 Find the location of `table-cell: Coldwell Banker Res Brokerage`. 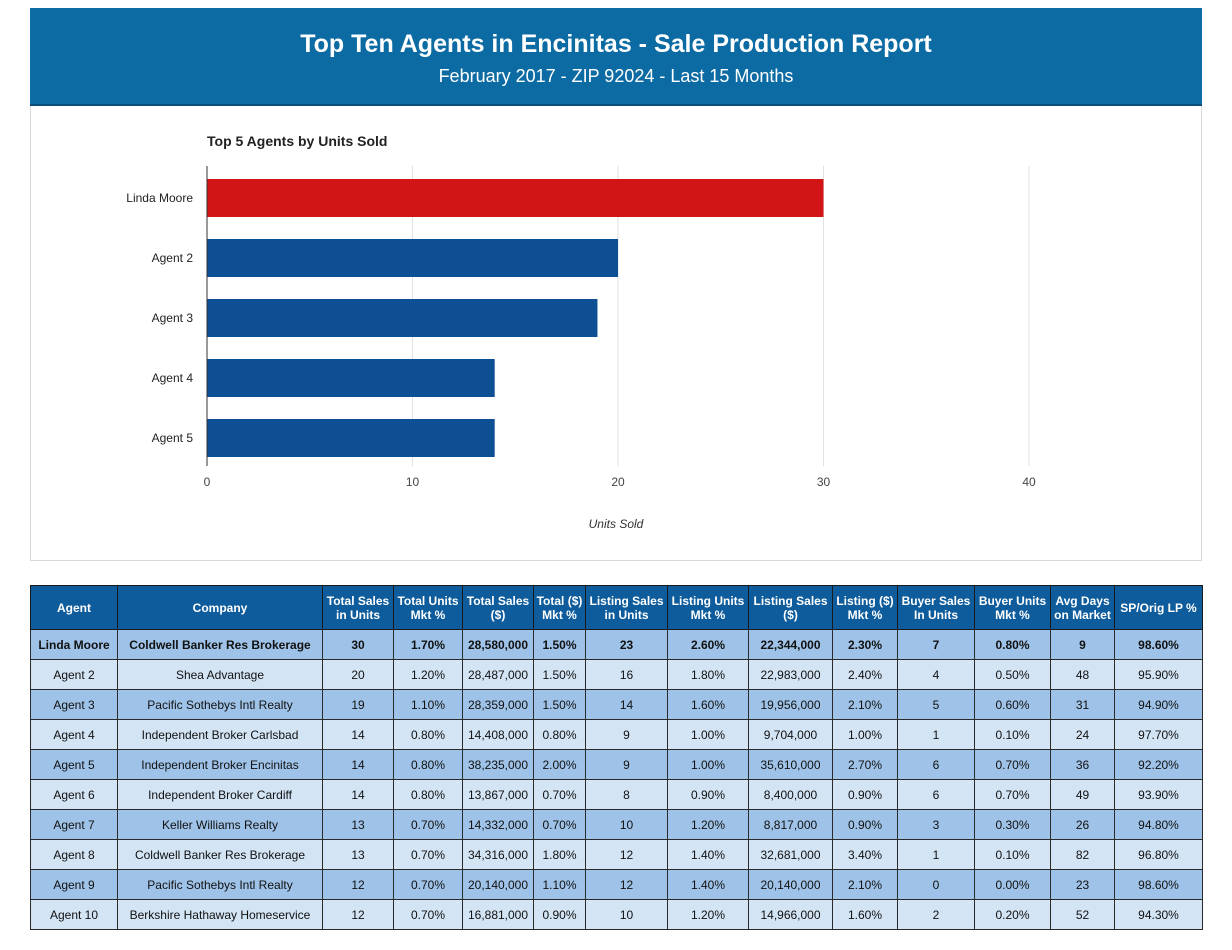

table-cell: Coldwell Banker Res Brokerage is located at coordinates (220, 854).